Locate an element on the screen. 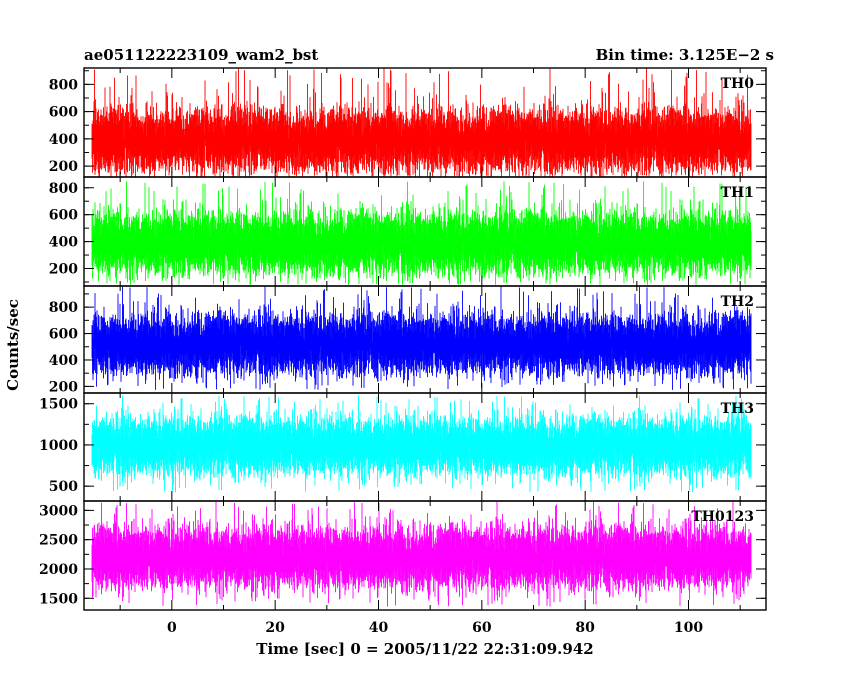  x-tick-label: 80 is located at coordinates (585, 628).